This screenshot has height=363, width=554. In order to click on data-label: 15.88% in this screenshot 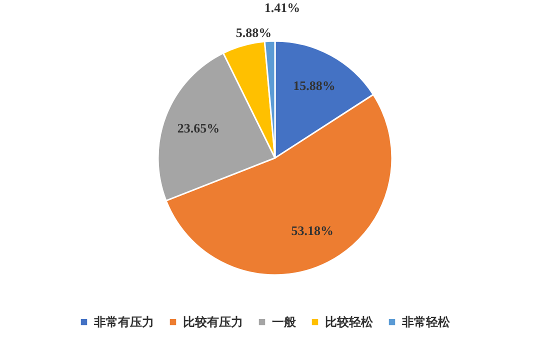, I will do `click(314, 85)`.